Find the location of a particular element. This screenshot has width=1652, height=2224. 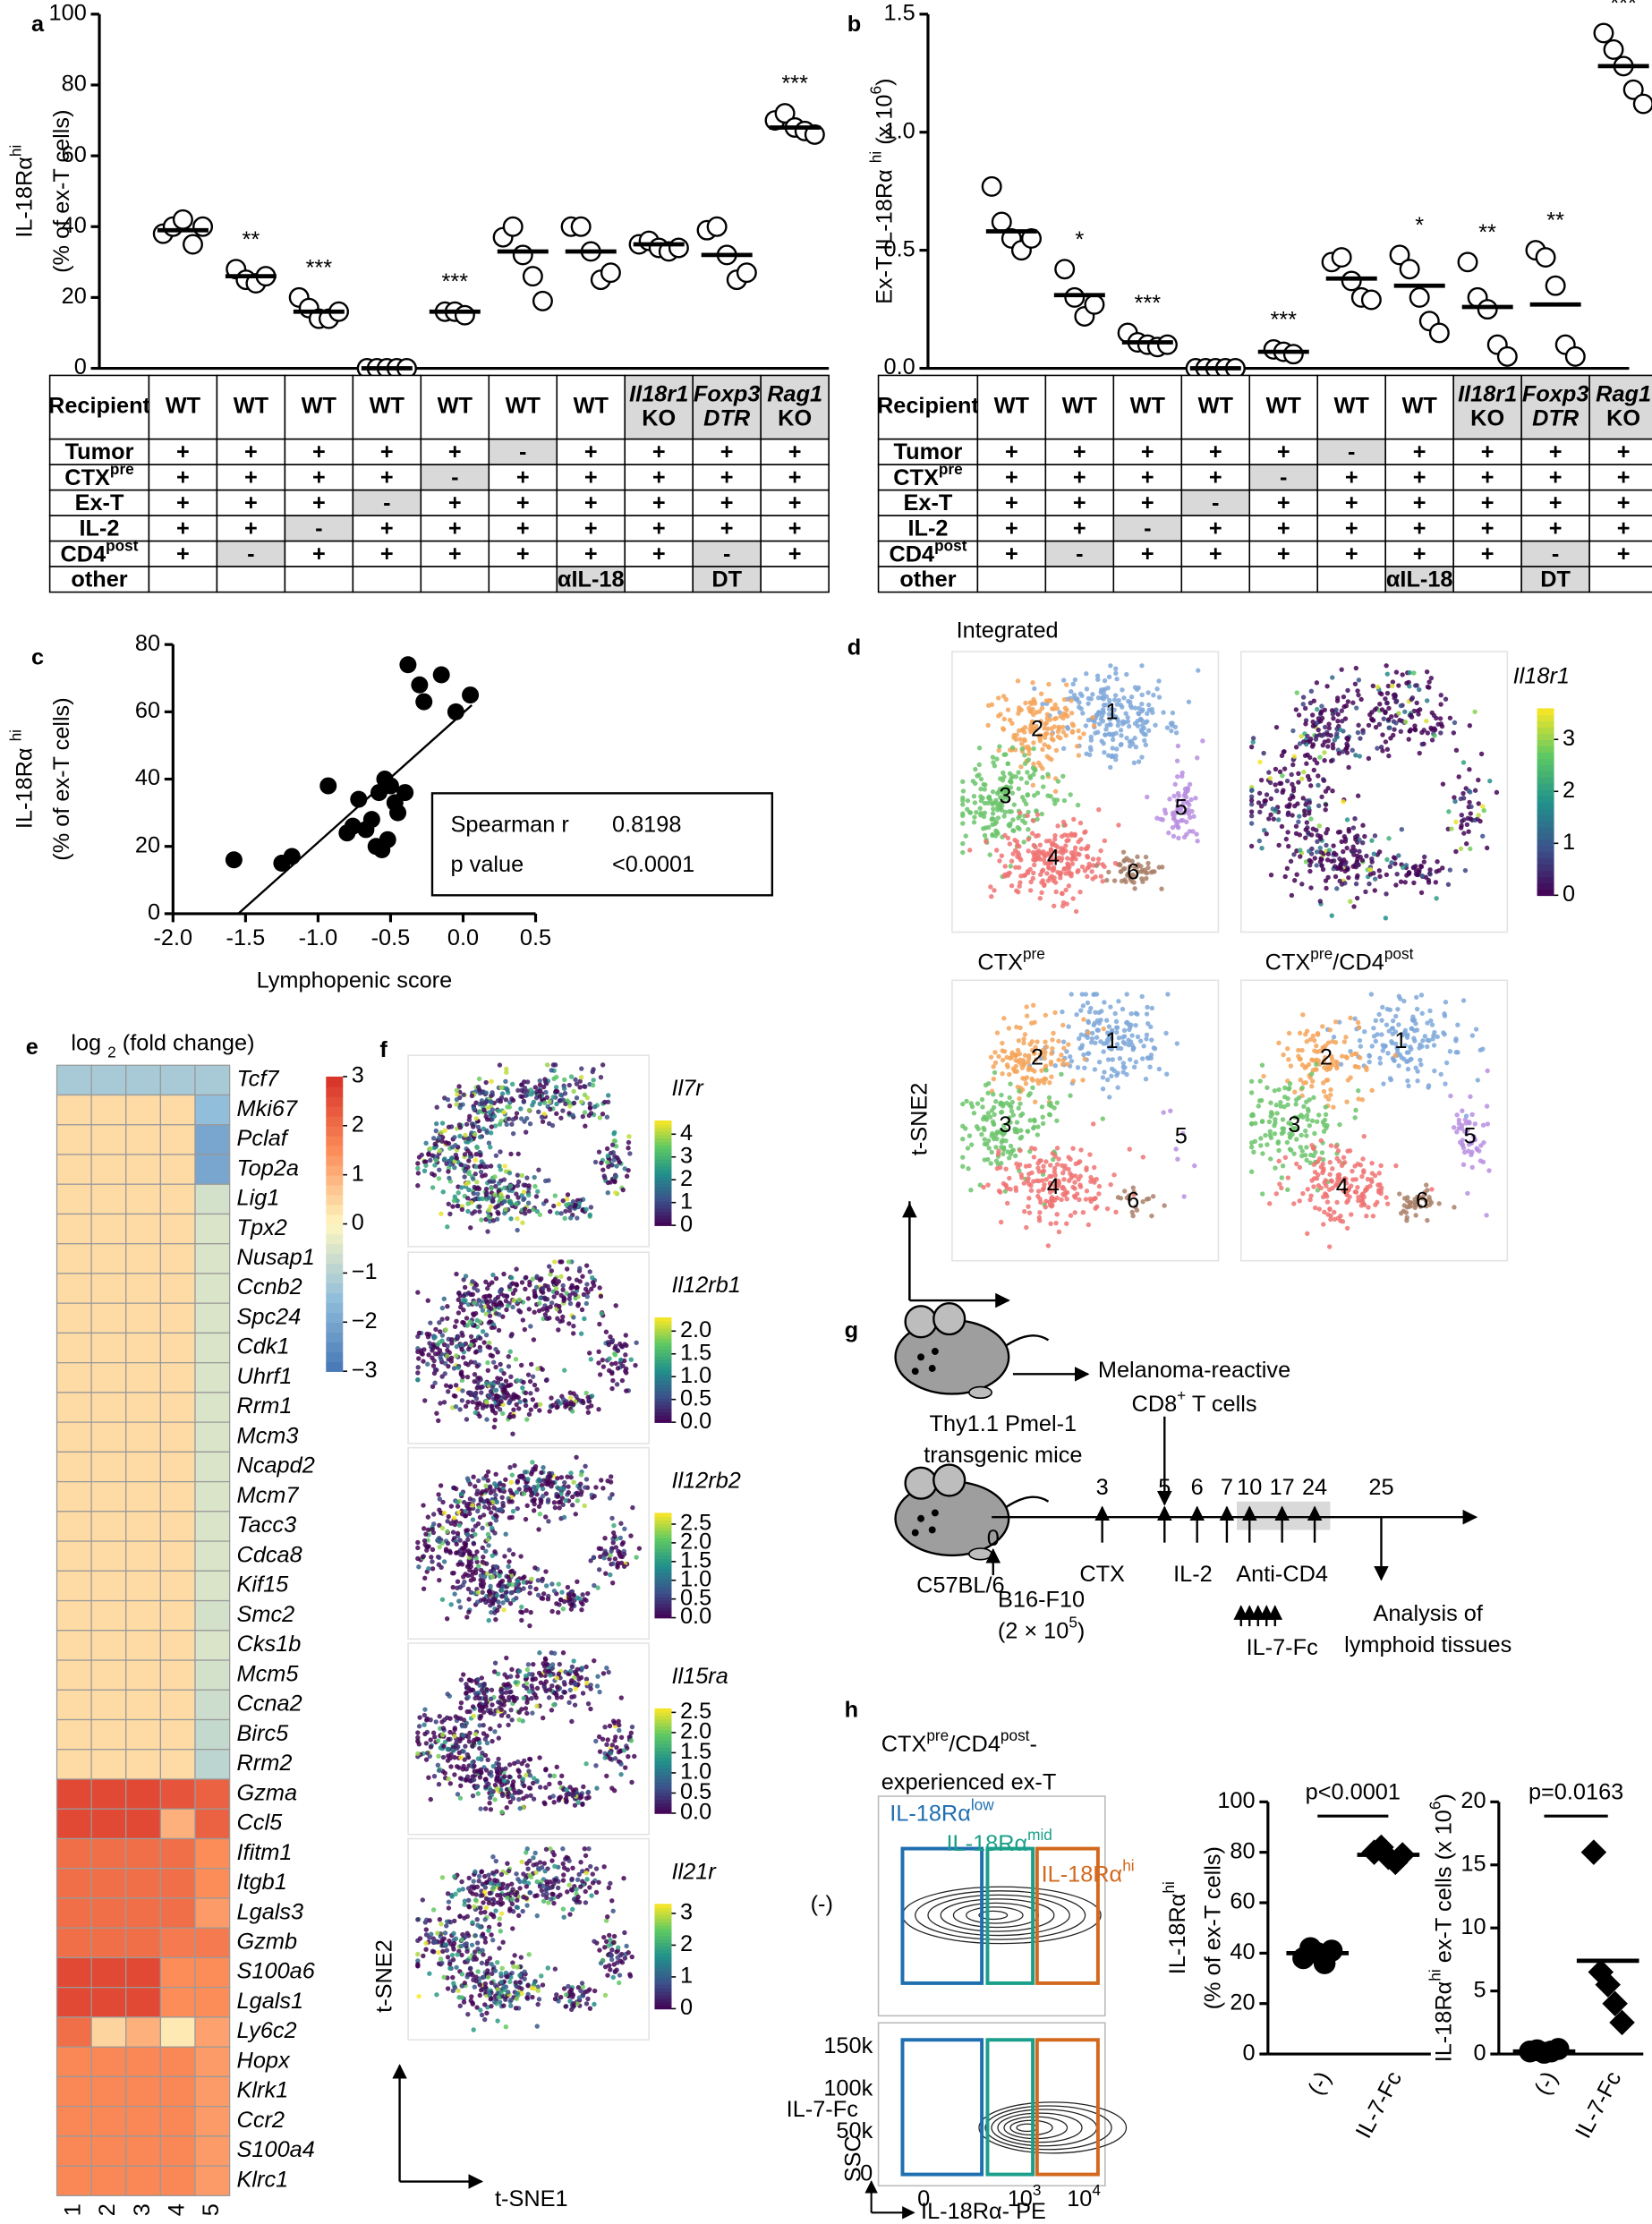

table-value: - is located at coordinates (726, 554).